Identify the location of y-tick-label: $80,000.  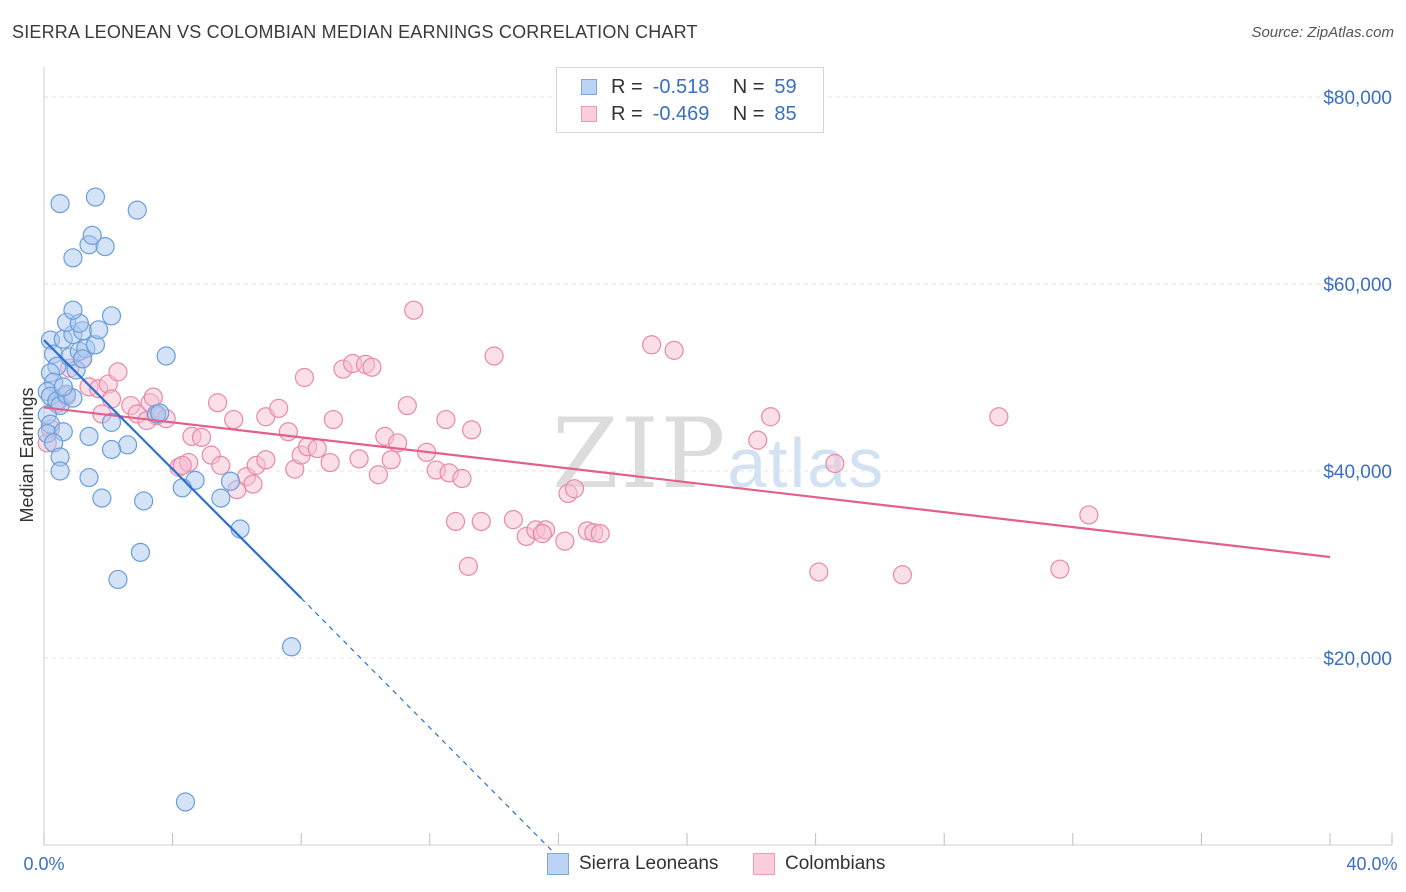
(1357, 98).